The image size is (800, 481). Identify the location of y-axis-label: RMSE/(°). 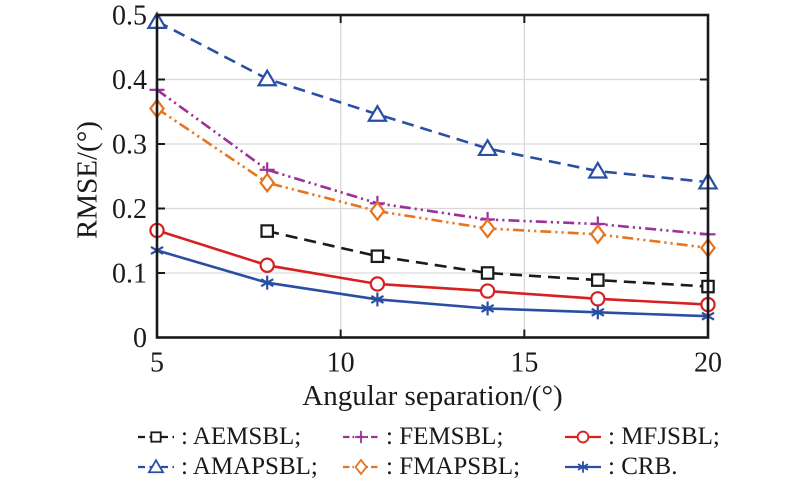
(87, 180).